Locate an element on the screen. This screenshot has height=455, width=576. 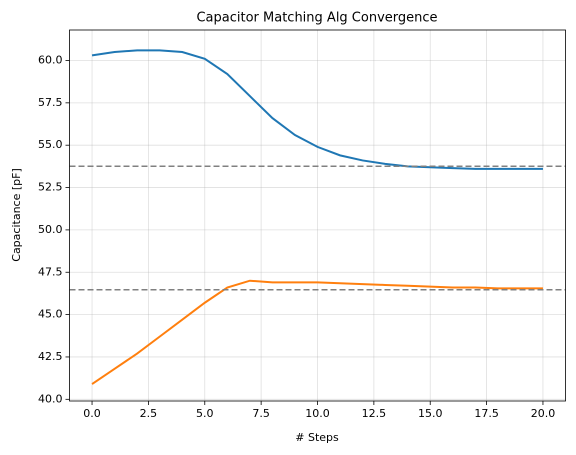
x-tick-label: 7.5 is located at coordinates (261, 413).